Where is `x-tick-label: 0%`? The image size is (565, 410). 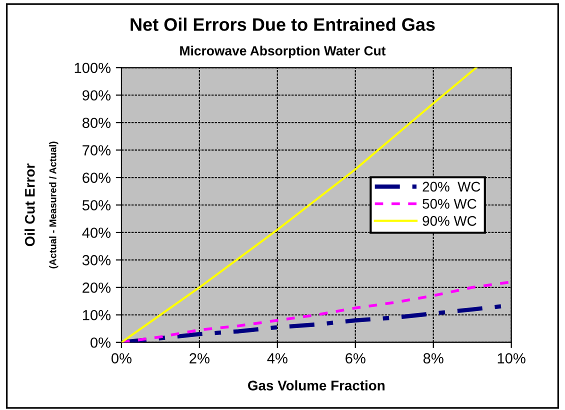
x-tick-label: 0% is located at coordinates (122, 358).